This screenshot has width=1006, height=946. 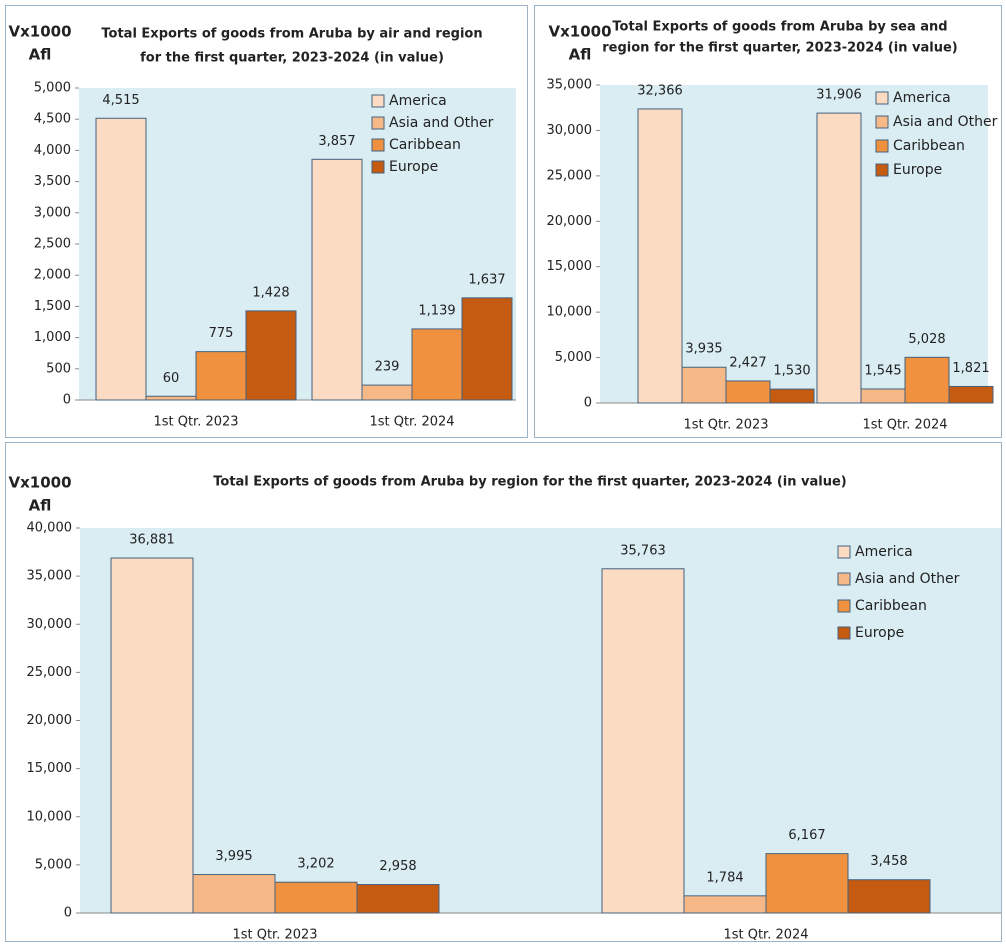 What do you see at coordinates (970, 368) in the screenshot?
I see `data-label: 1,821` at bounding box center [970, 368].